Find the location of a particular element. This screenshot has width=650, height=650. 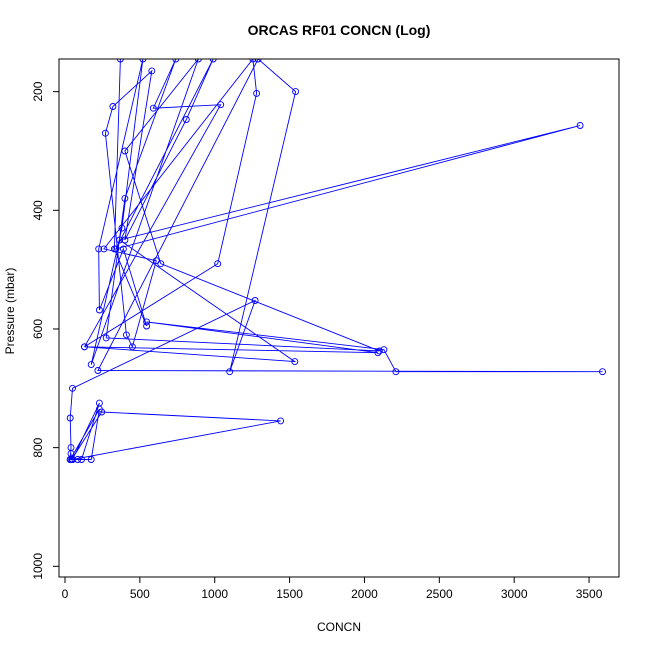

y-tick-label: 800 is located at coordinates (38, 447).